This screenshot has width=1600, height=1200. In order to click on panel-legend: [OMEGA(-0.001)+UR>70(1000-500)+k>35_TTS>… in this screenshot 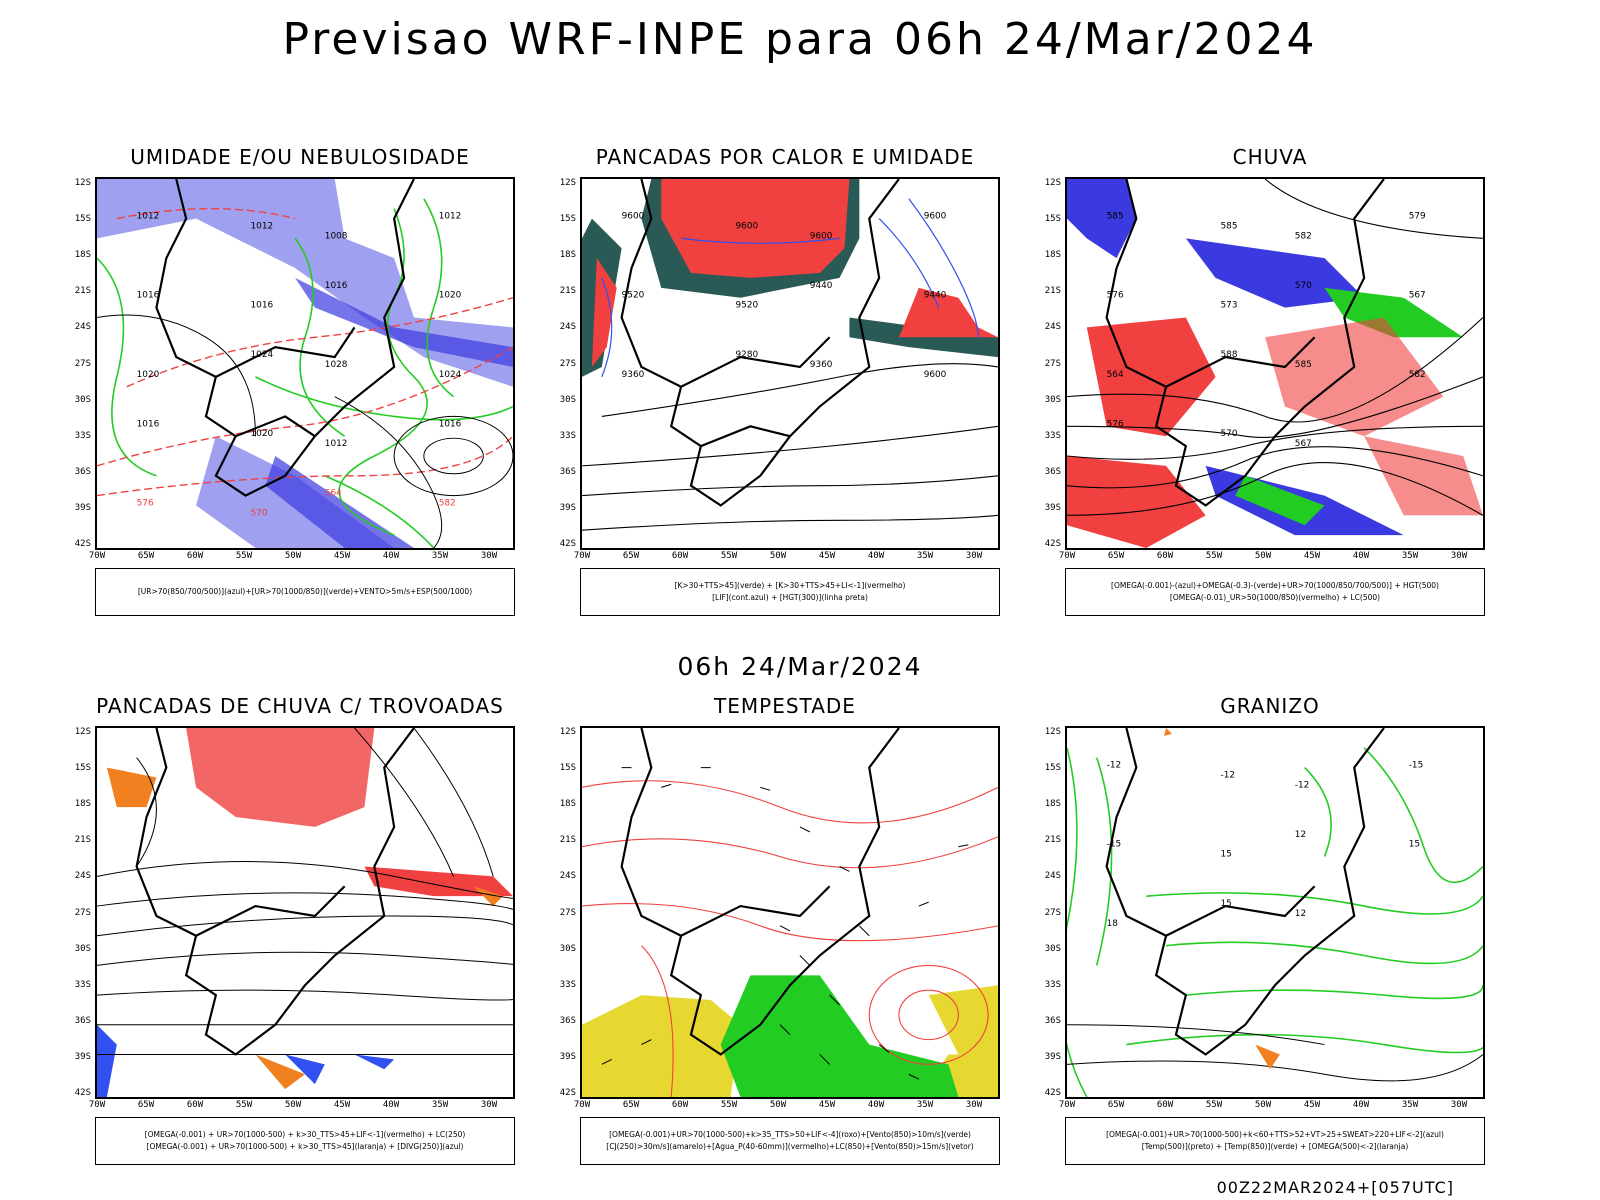, I will do `click(790, 1141)`.